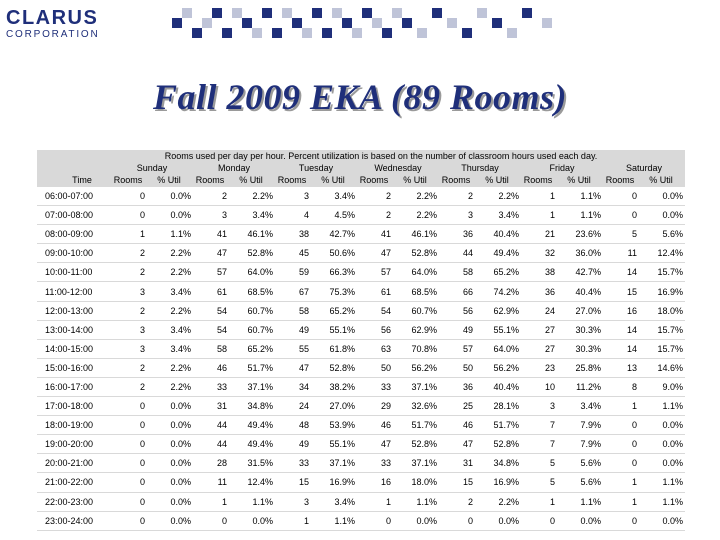  I want to click on util-cell: 65.2%, so click(333, 311).